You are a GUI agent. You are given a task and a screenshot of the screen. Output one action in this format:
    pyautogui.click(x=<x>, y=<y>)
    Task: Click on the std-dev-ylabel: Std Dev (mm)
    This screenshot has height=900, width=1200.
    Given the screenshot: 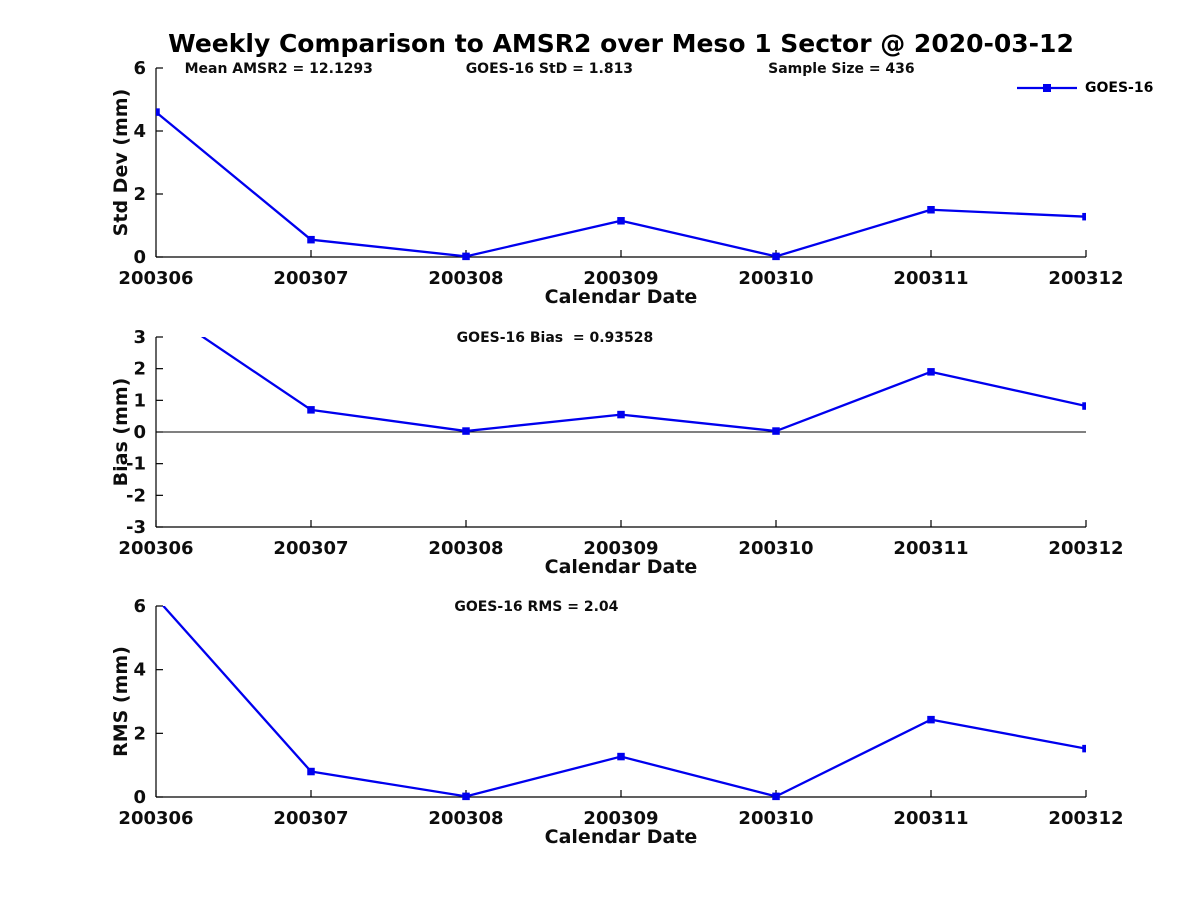 What is the action you would take?
    pyautogui.click(x=121, y=163)
    